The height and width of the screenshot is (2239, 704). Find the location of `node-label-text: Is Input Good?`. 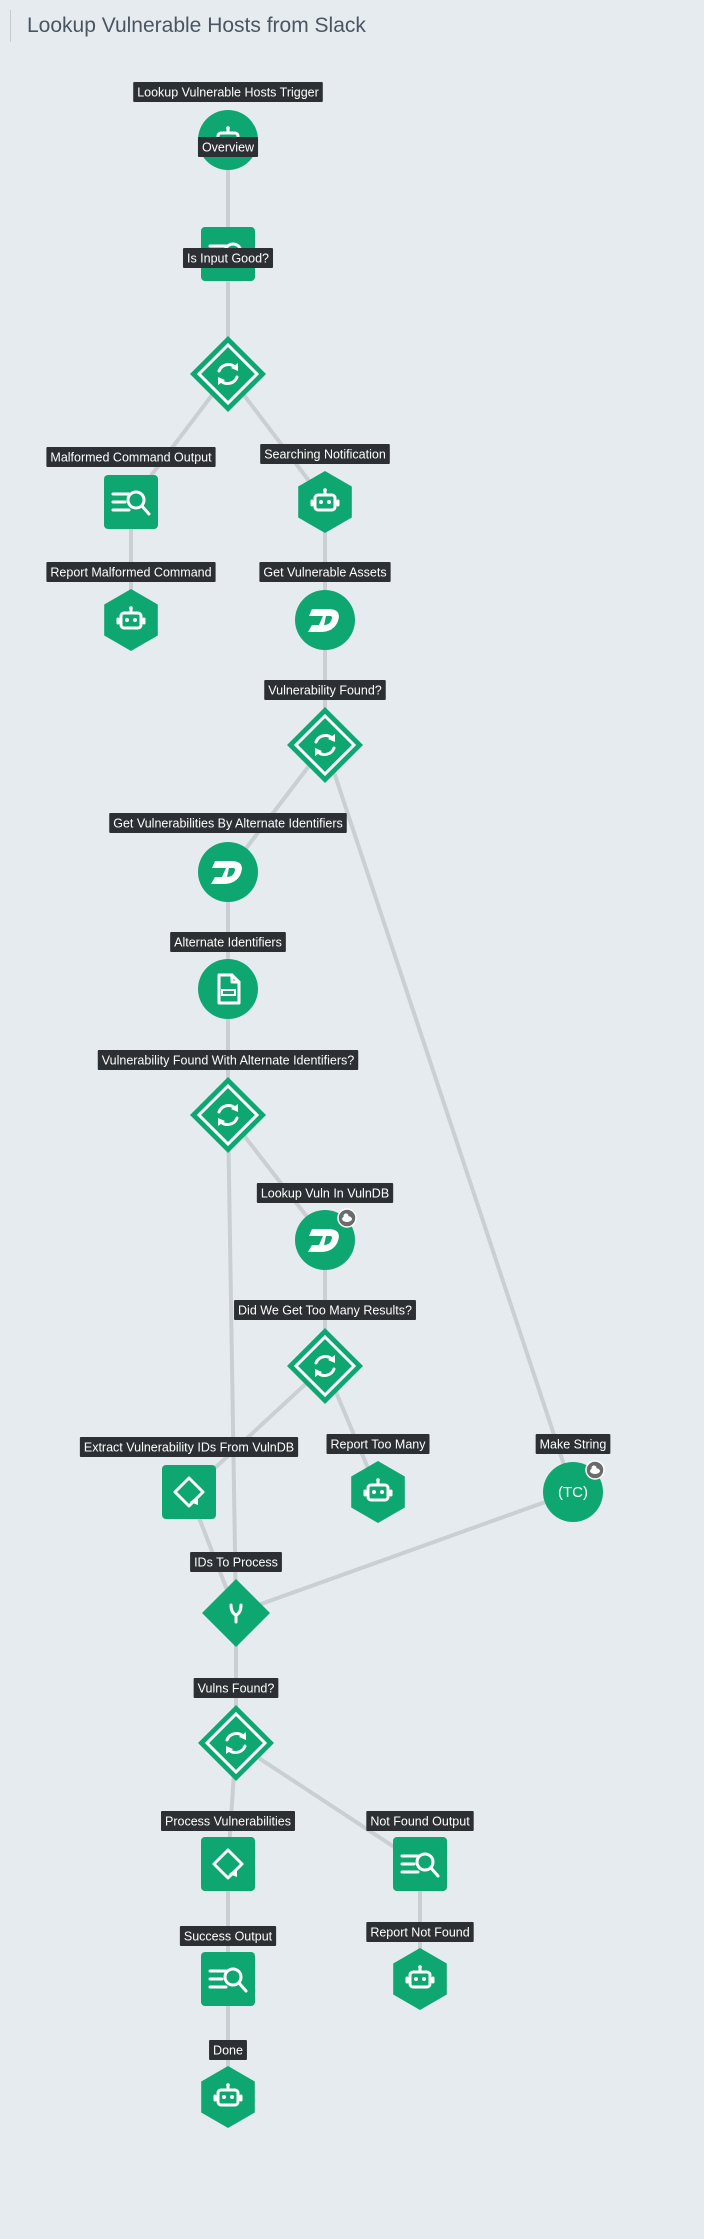

node-label-text: Is Input Good? is located at coordinates (228, 259).